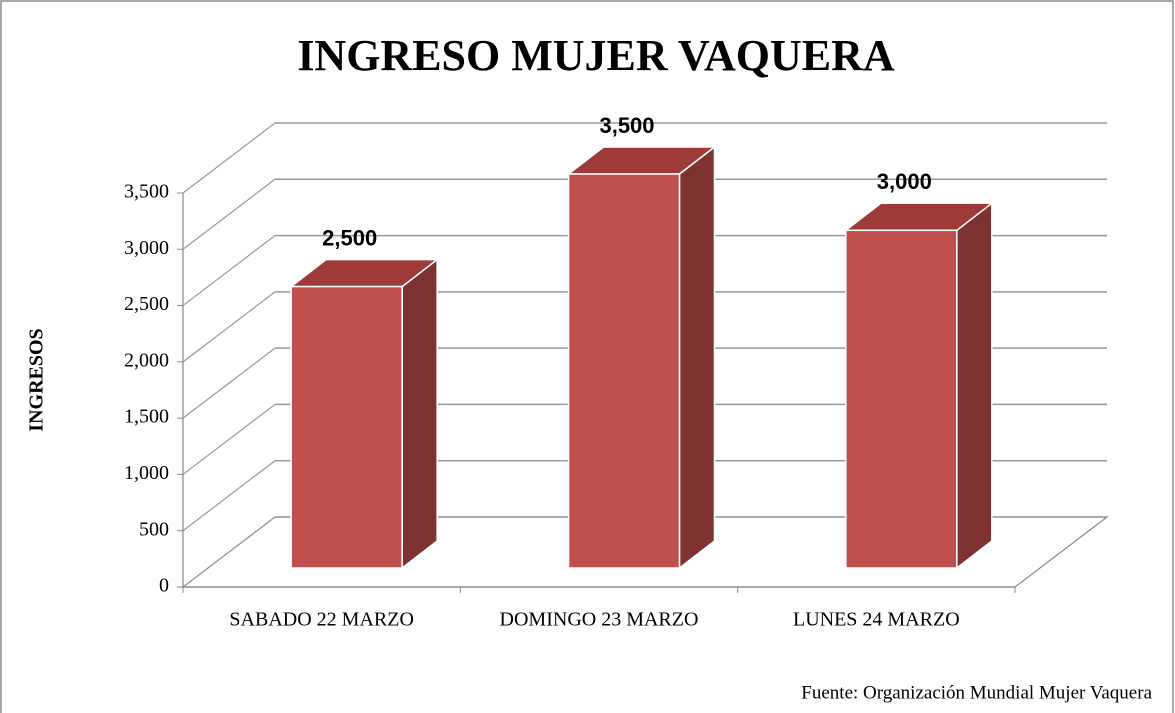  What do you see at coordinates (349, 237) in the screenshot?
I see `data-label: 2,500` at bounding box center [349, 237].